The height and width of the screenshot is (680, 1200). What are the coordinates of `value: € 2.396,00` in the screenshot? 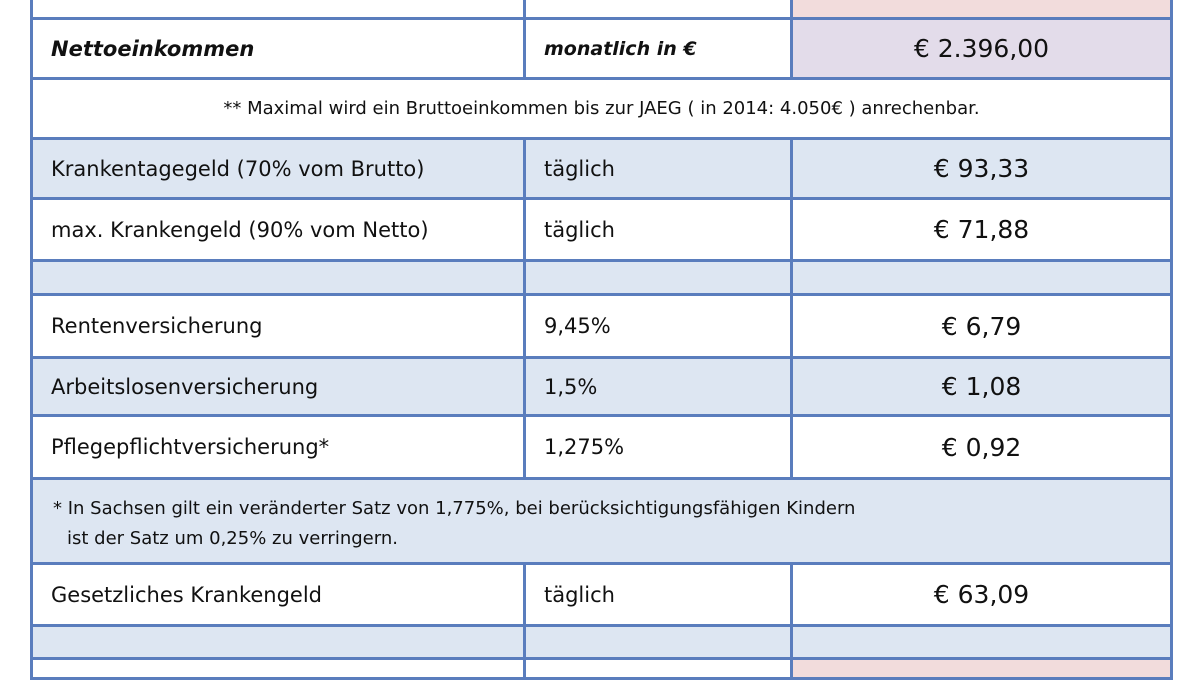 It's located at (981, 48).